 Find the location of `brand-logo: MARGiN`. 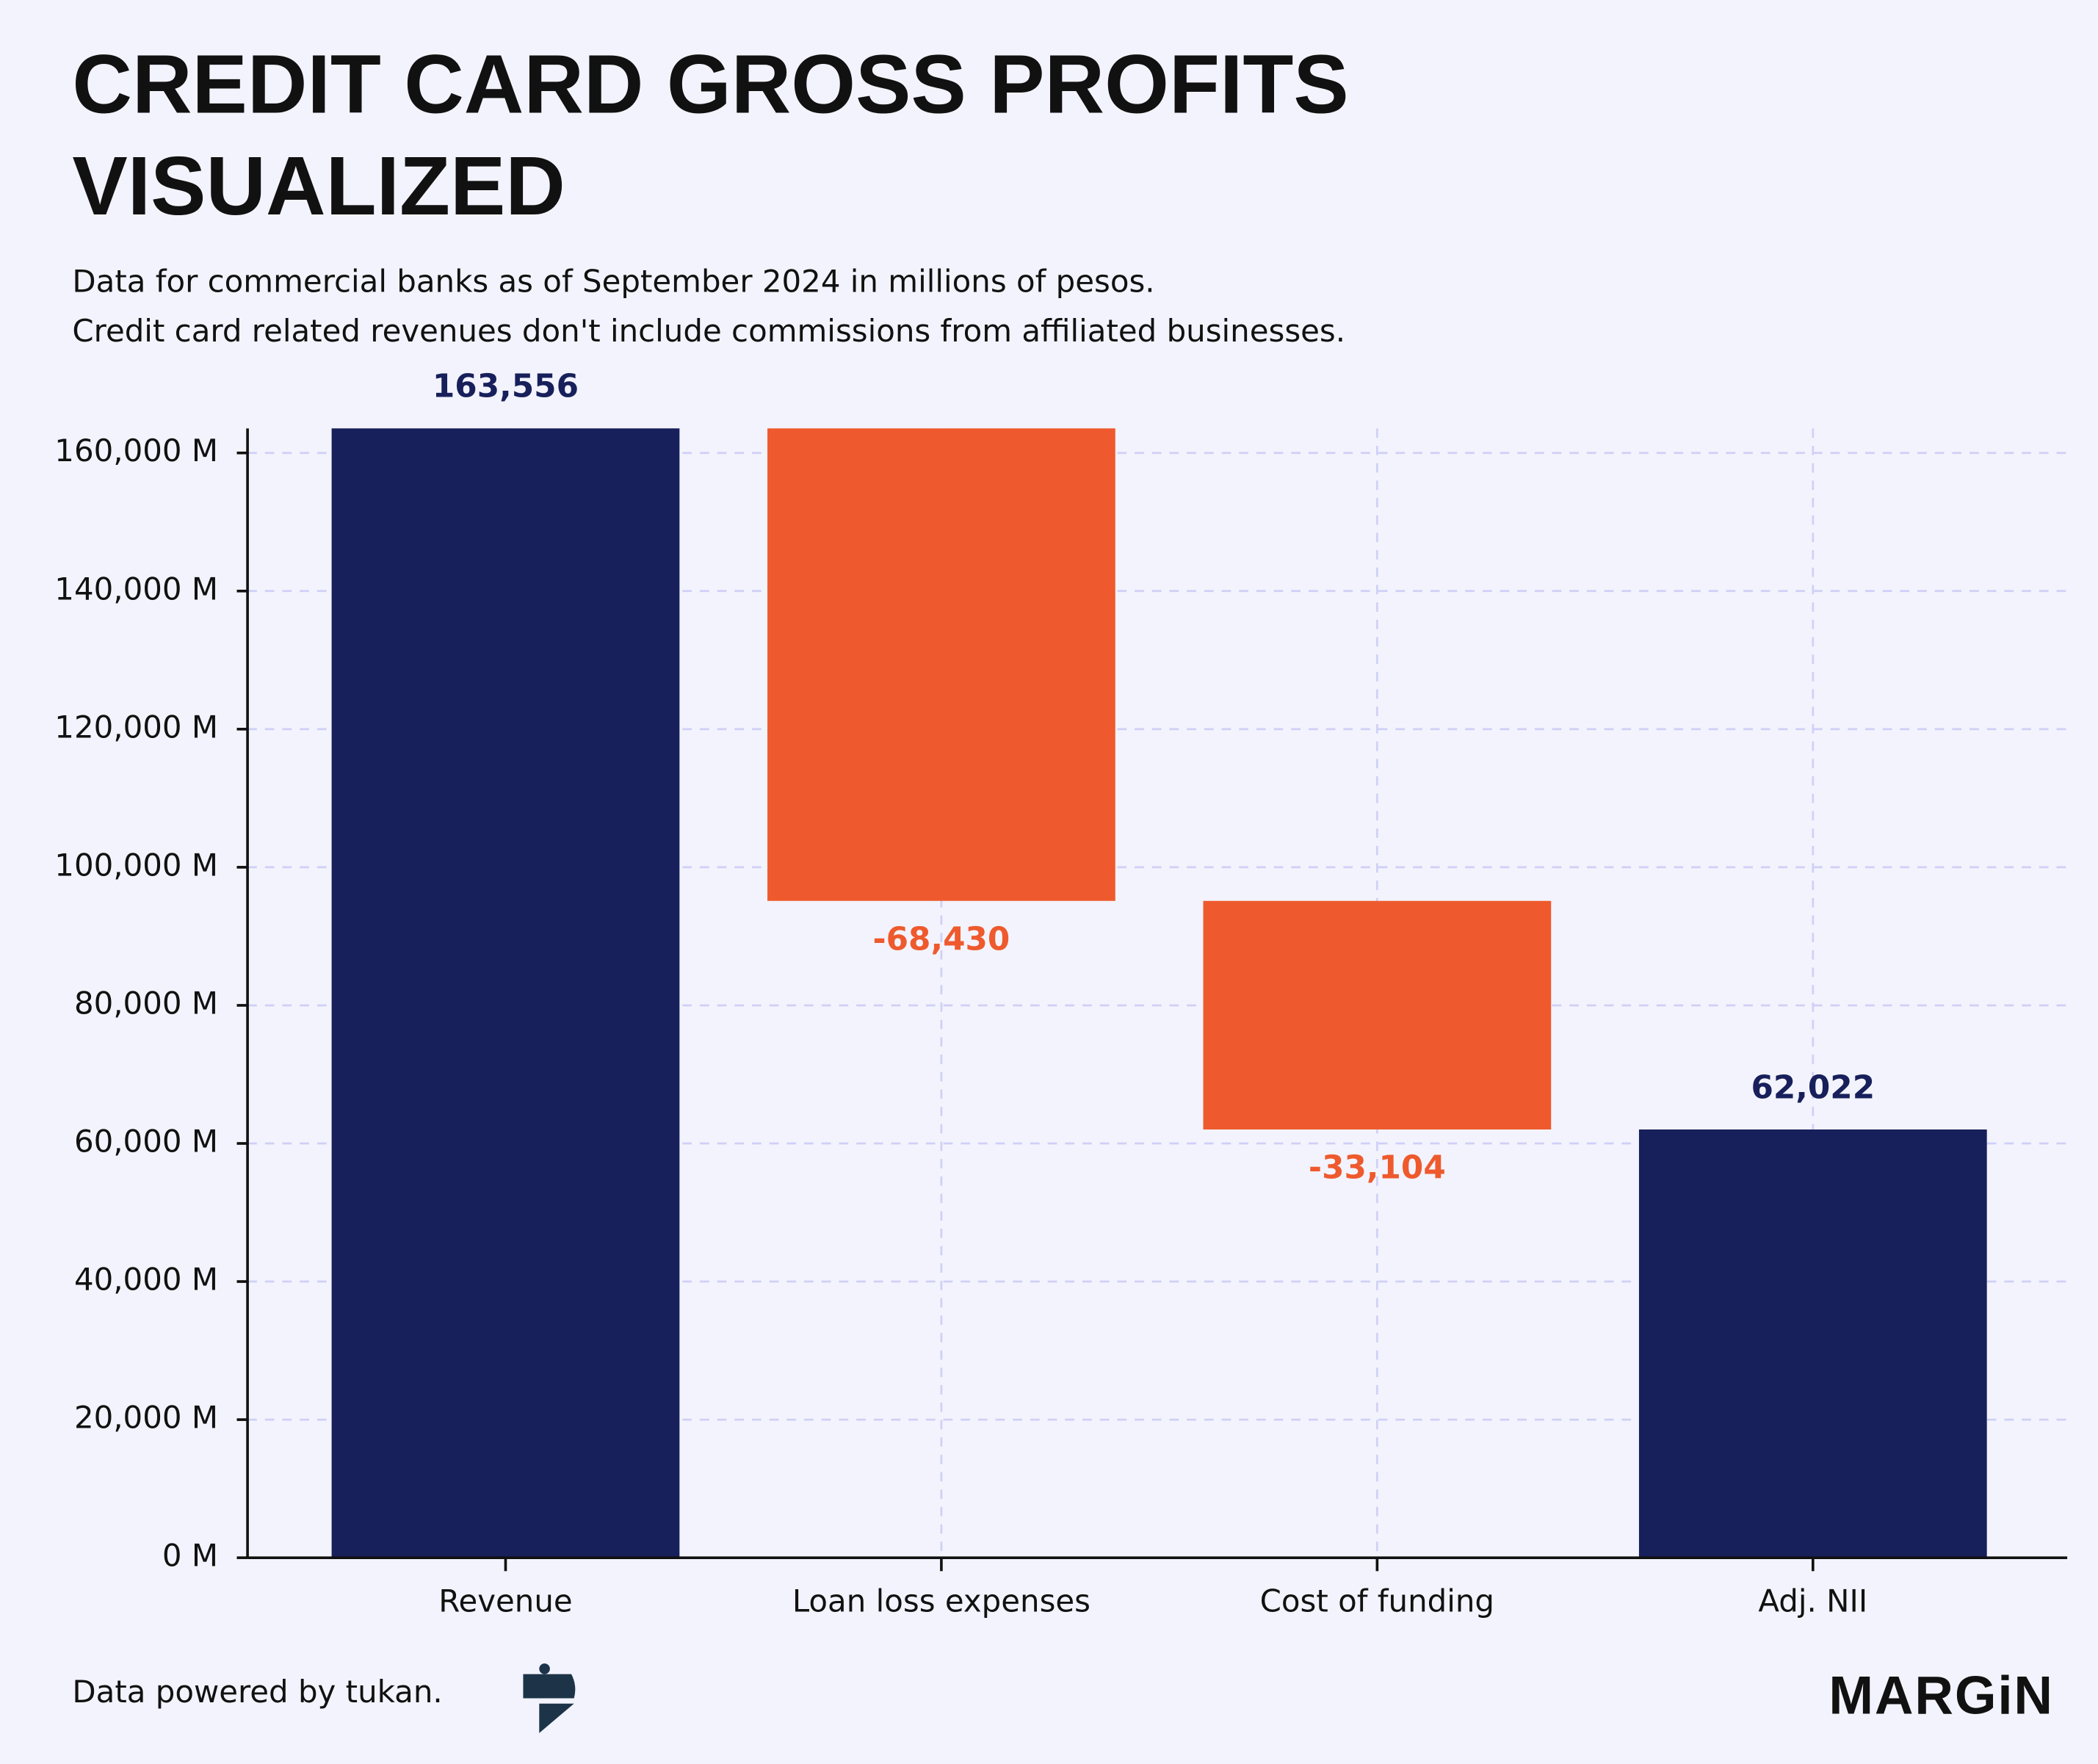

brand-logo: MARGiN is located at coordinates (1940, 1696).